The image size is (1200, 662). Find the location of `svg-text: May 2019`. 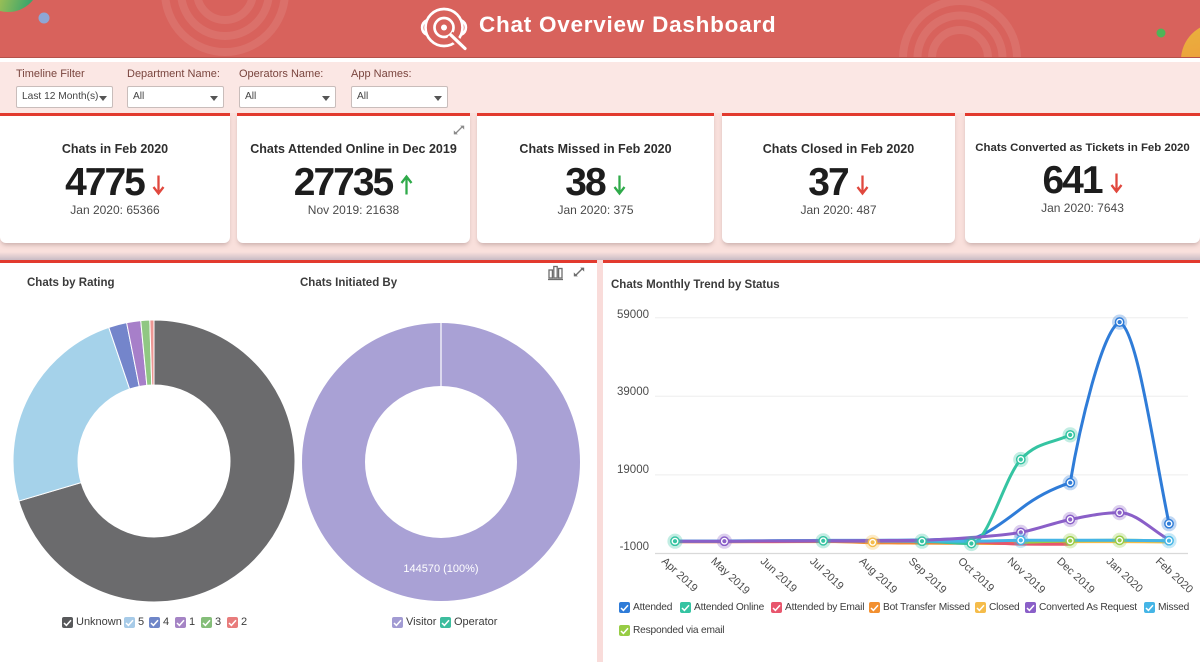

svg-text: May 2019 is located at coordinates (730, 576).